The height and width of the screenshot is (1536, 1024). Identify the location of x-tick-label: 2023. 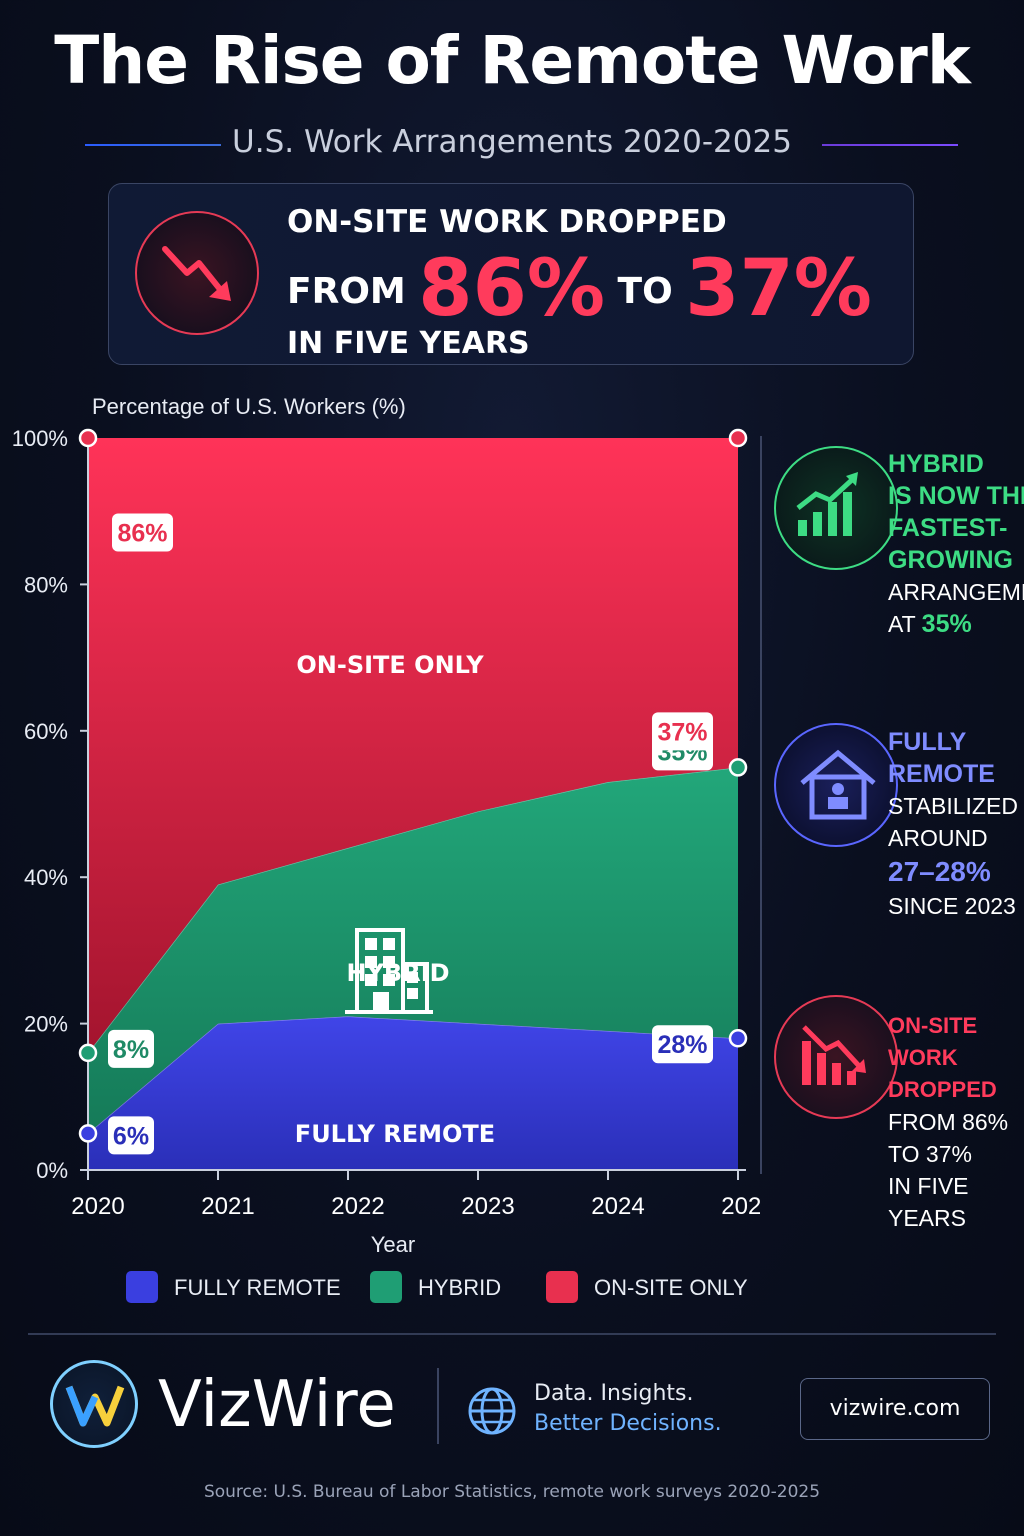
(487, 1206).